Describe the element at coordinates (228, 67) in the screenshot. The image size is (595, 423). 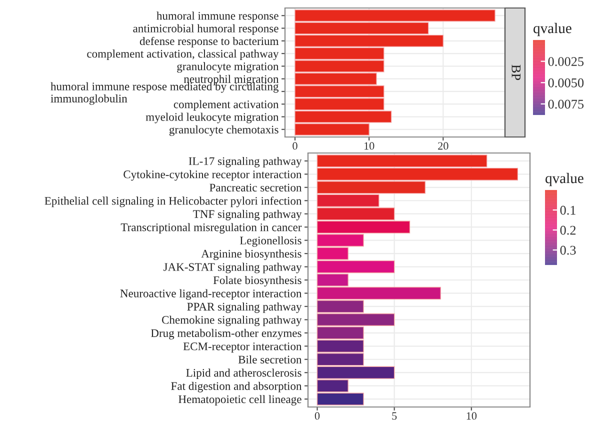
I see `y-tick-label: granulocyte migration` at that location.